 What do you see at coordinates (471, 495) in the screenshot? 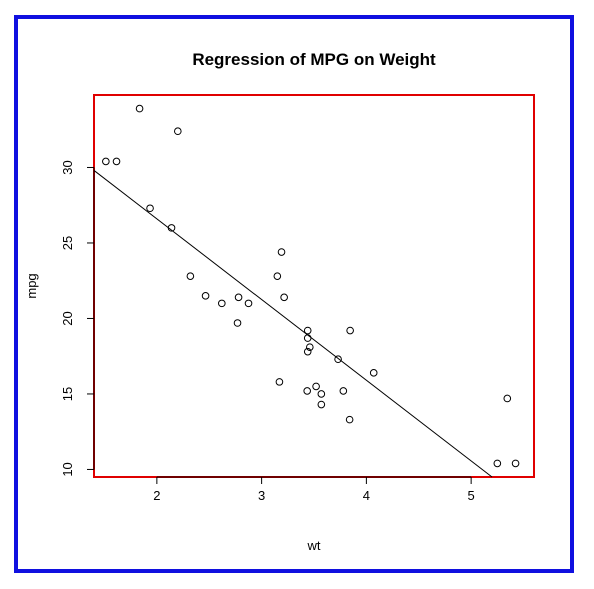
I see `x-tick-label: 5` at bounding box center [471, 495].